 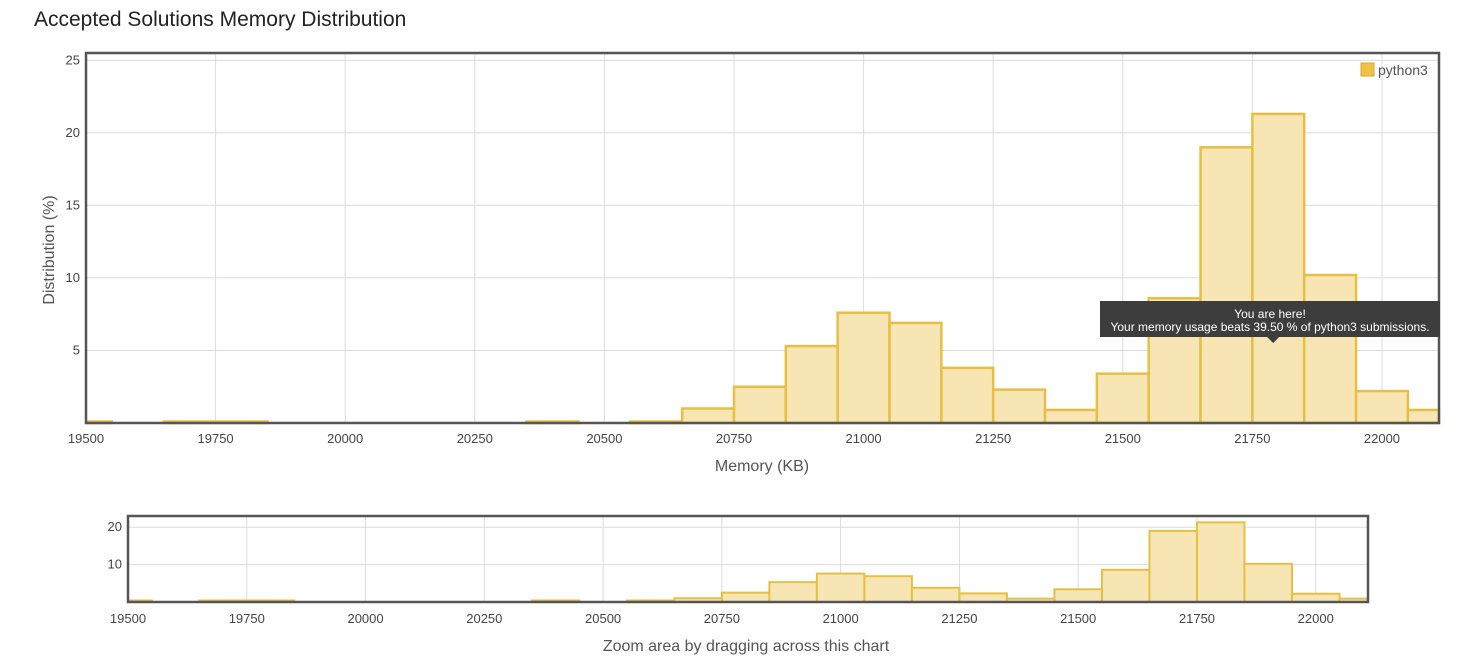 I want to click on y-axis-title: Distribution (%), so click(x=49, y=249).